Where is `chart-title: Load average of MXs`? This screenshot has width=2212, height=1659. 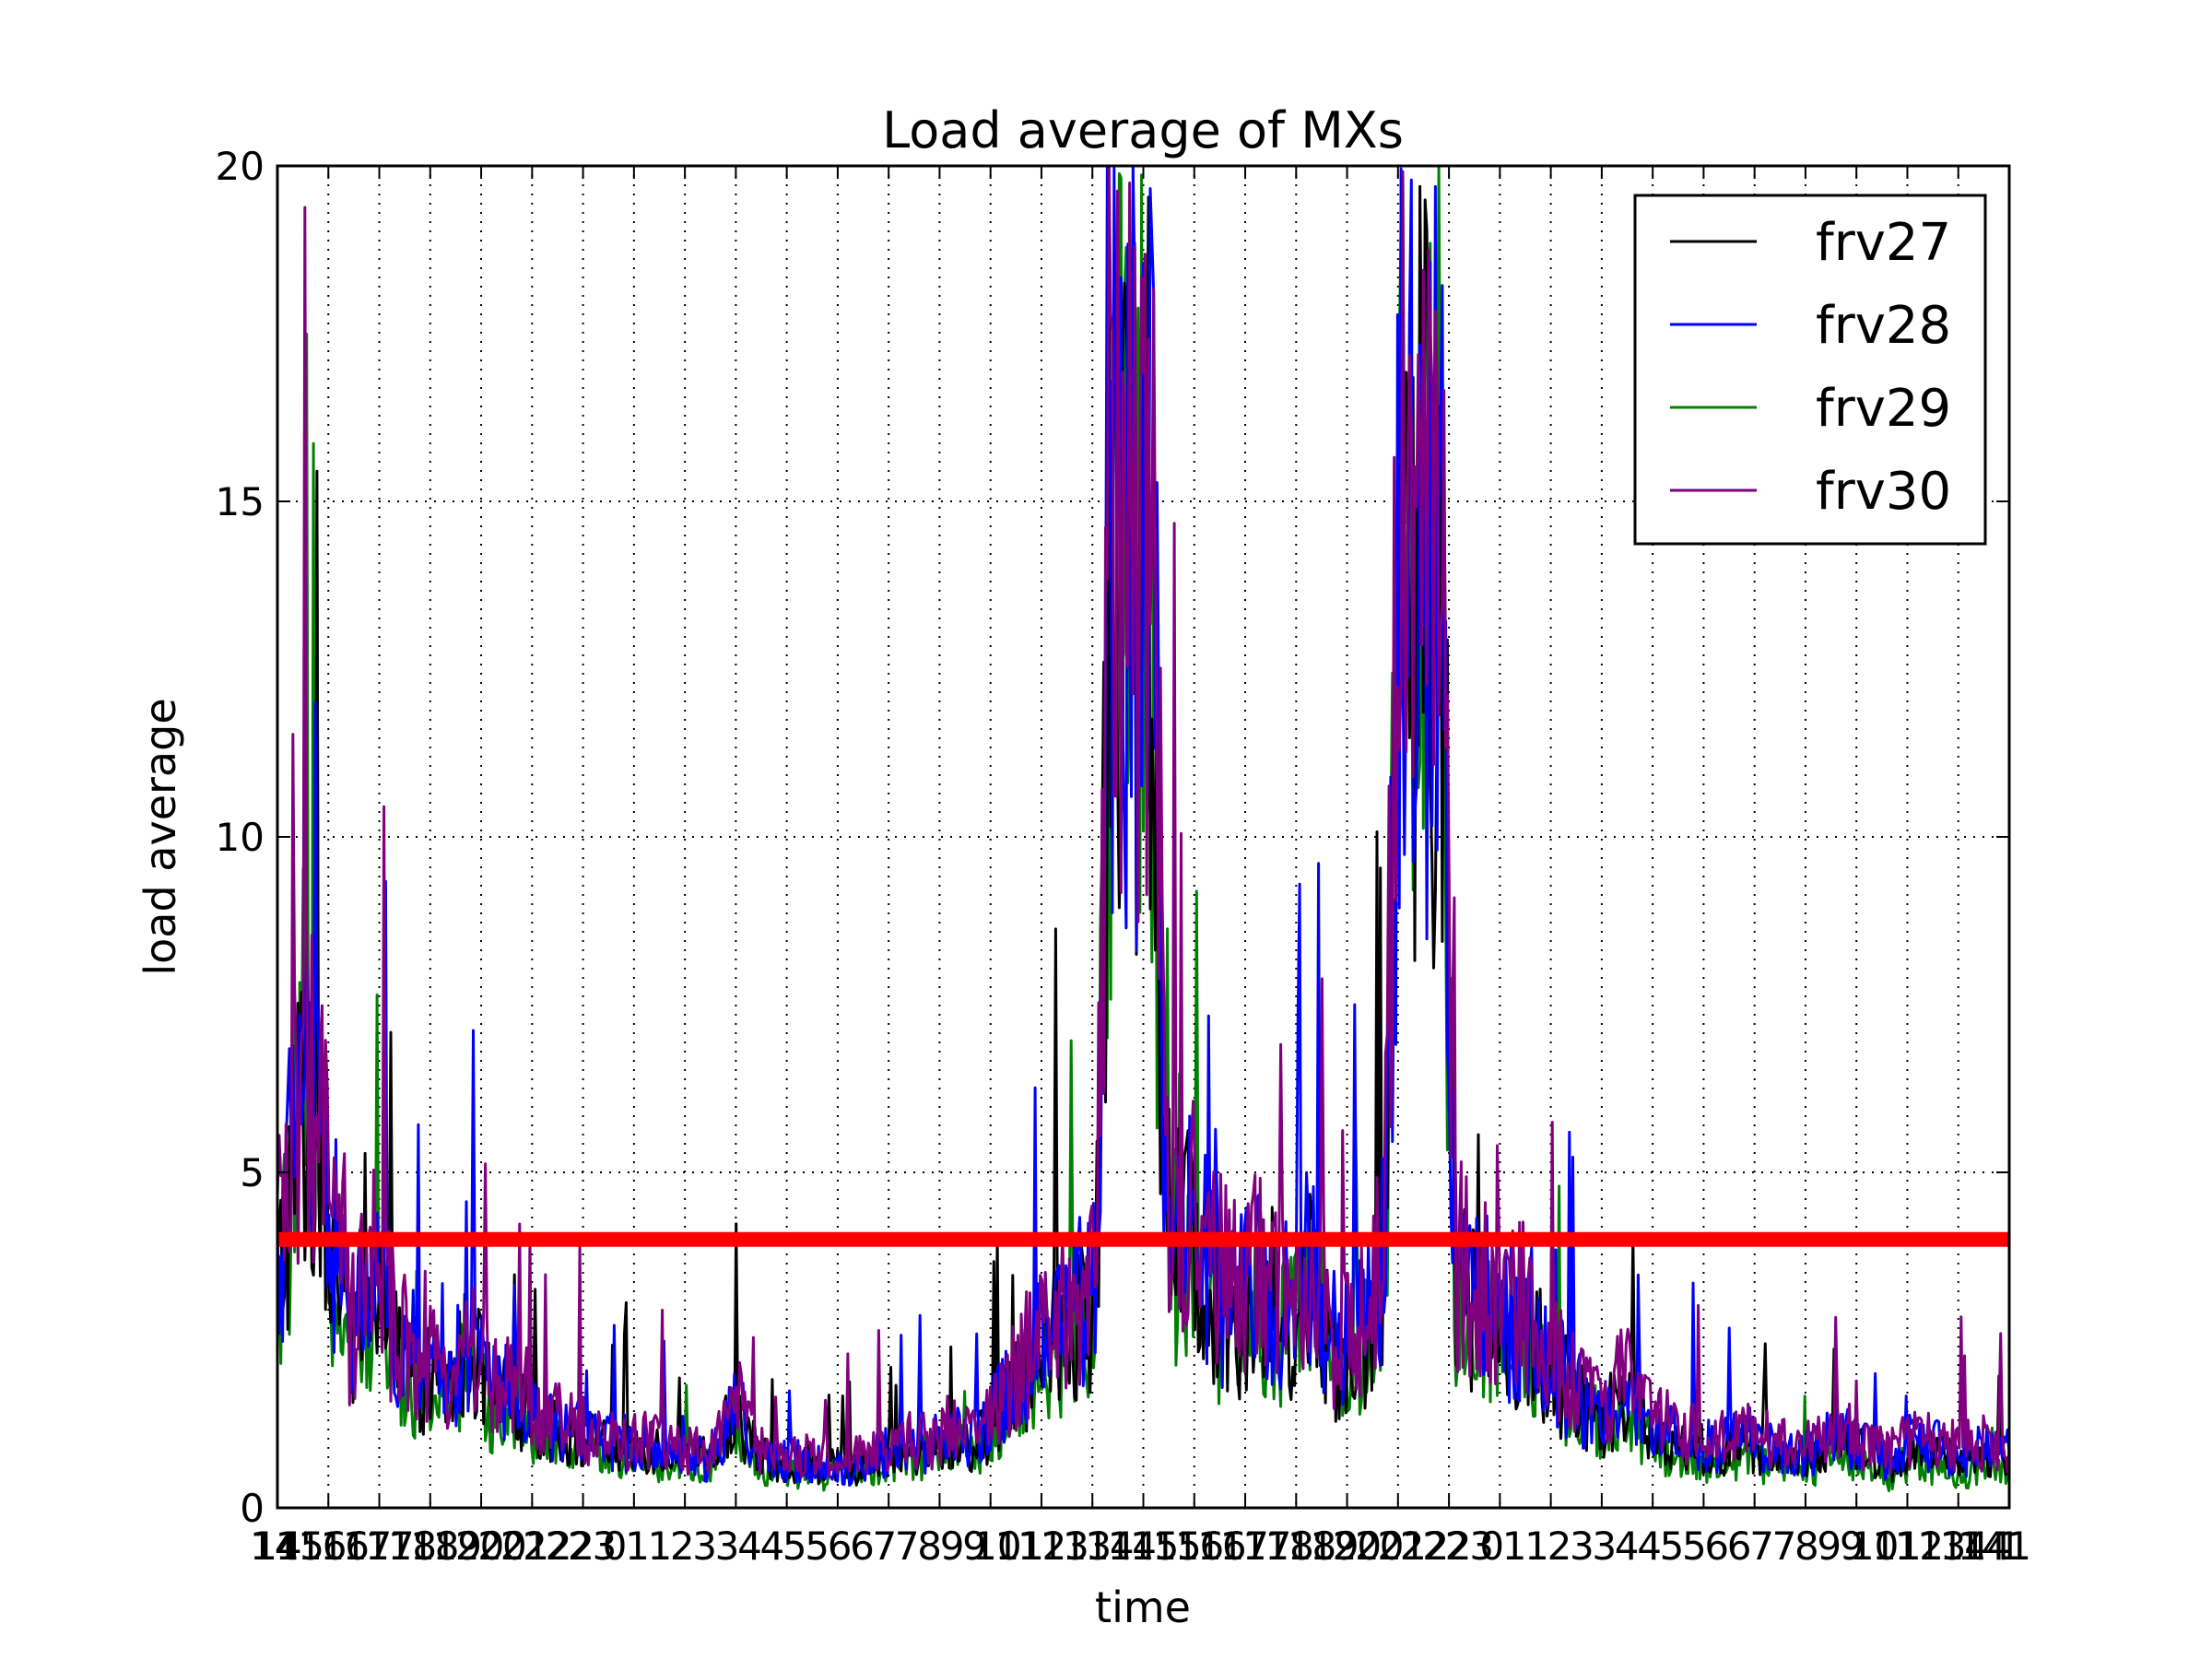
chart-title: Load average of MXs is located at coordinates (1143, 130).